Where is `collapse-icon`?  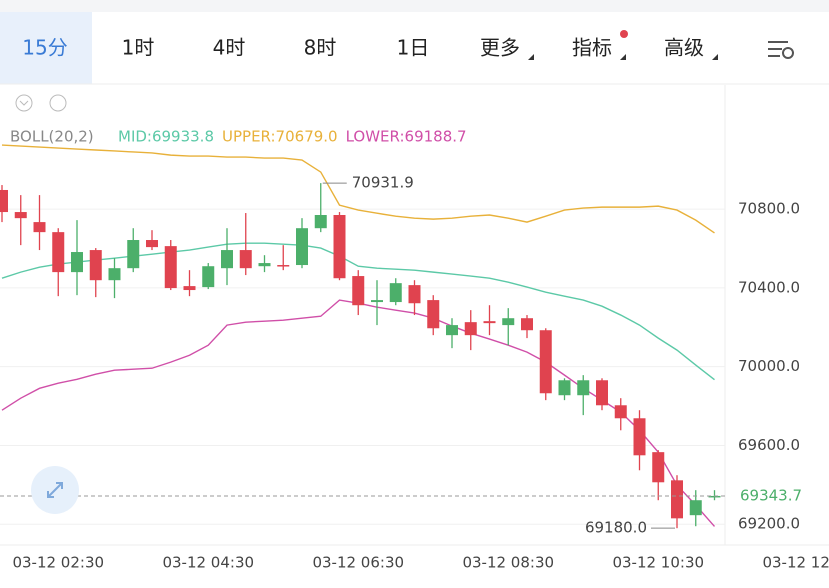 collapse-icon is located at coordinates (24, 103).